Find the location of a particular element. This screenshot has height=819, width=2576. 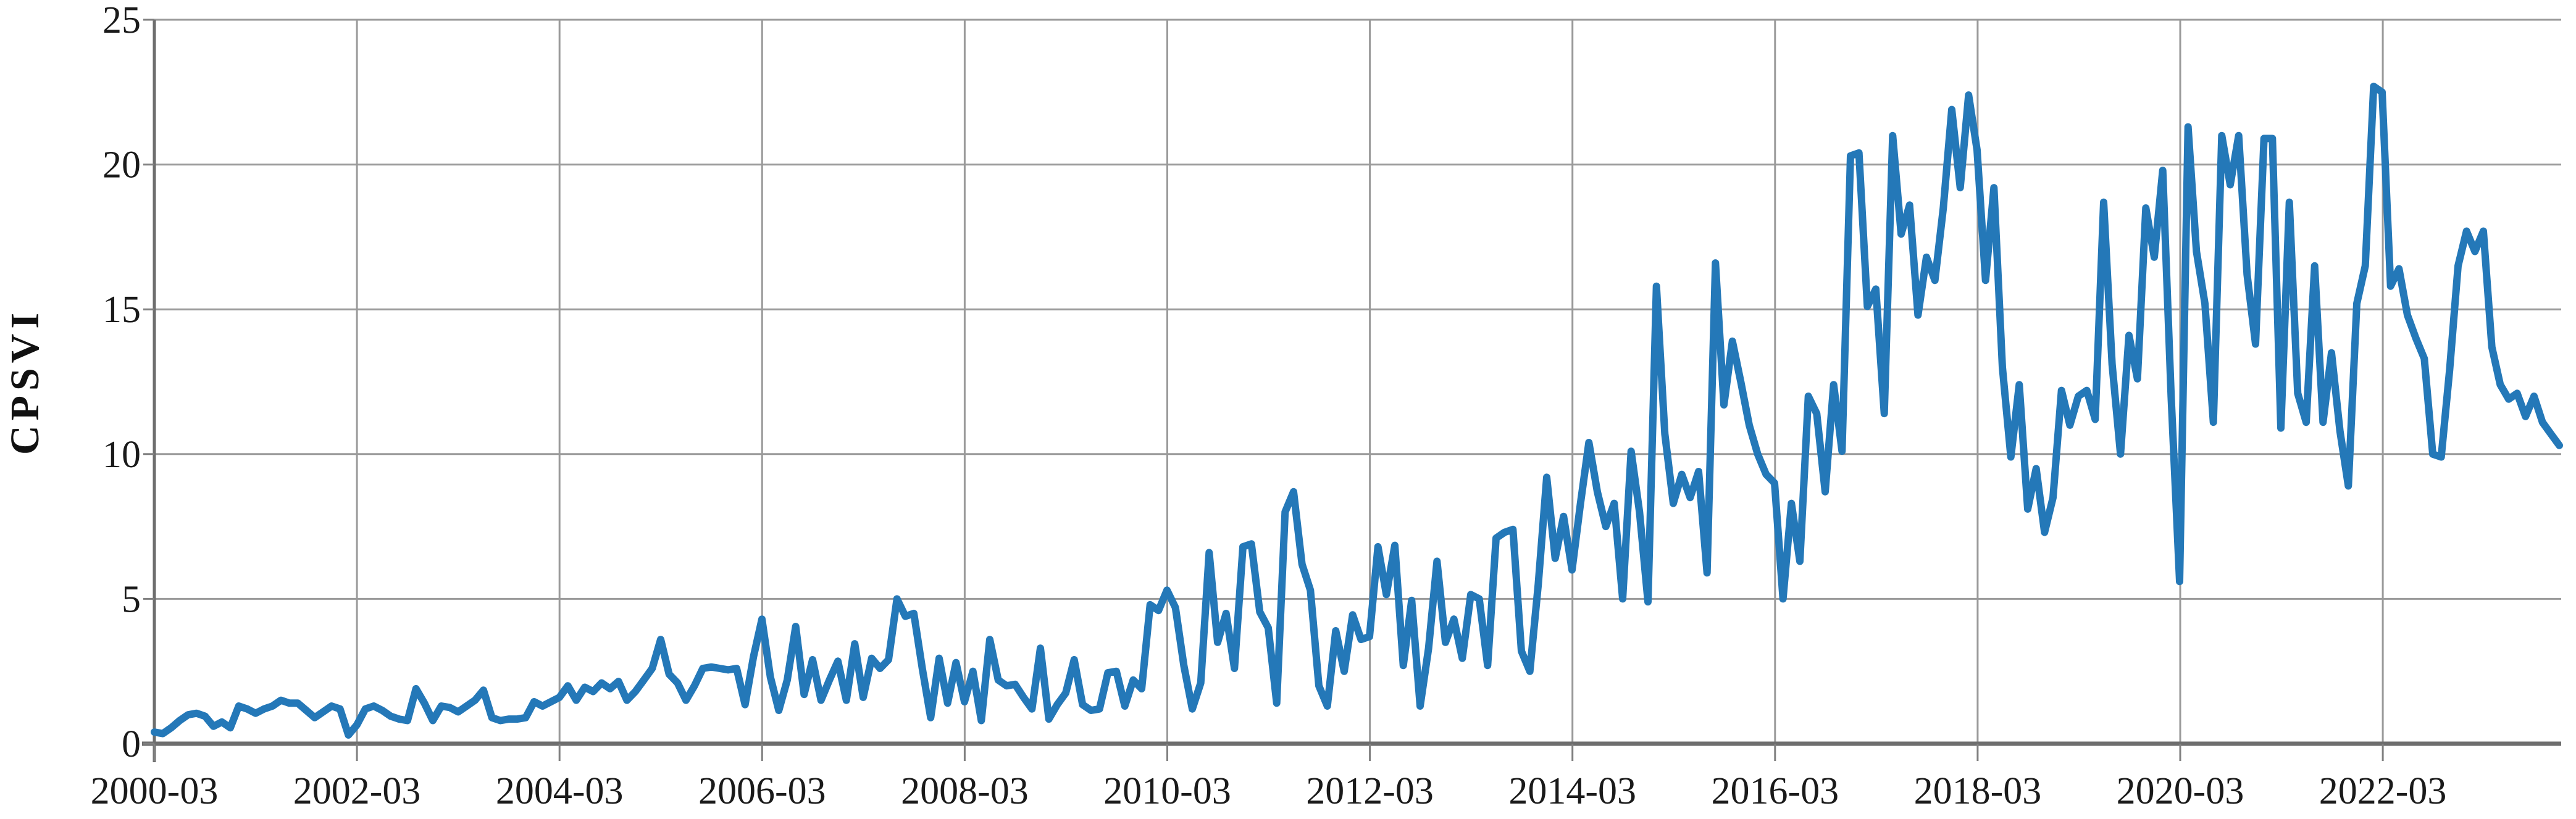

x-tick-label-2010-03: 2010-03 is located at coordinates (1167, 791).